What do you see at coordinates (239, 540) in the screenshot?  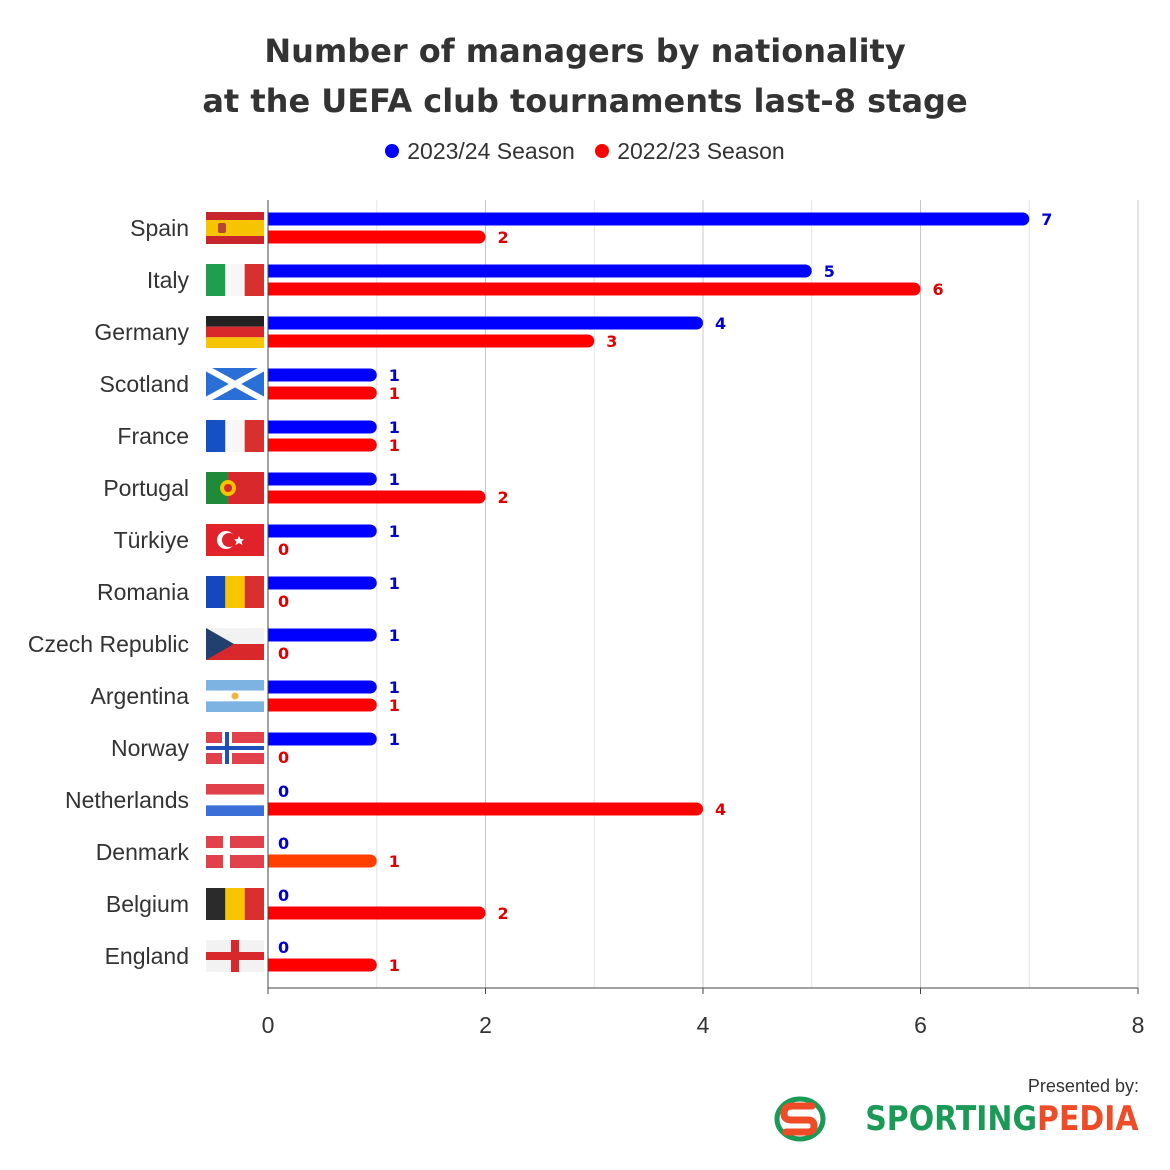 I see `flag-star` at bounding box center [239, 540].